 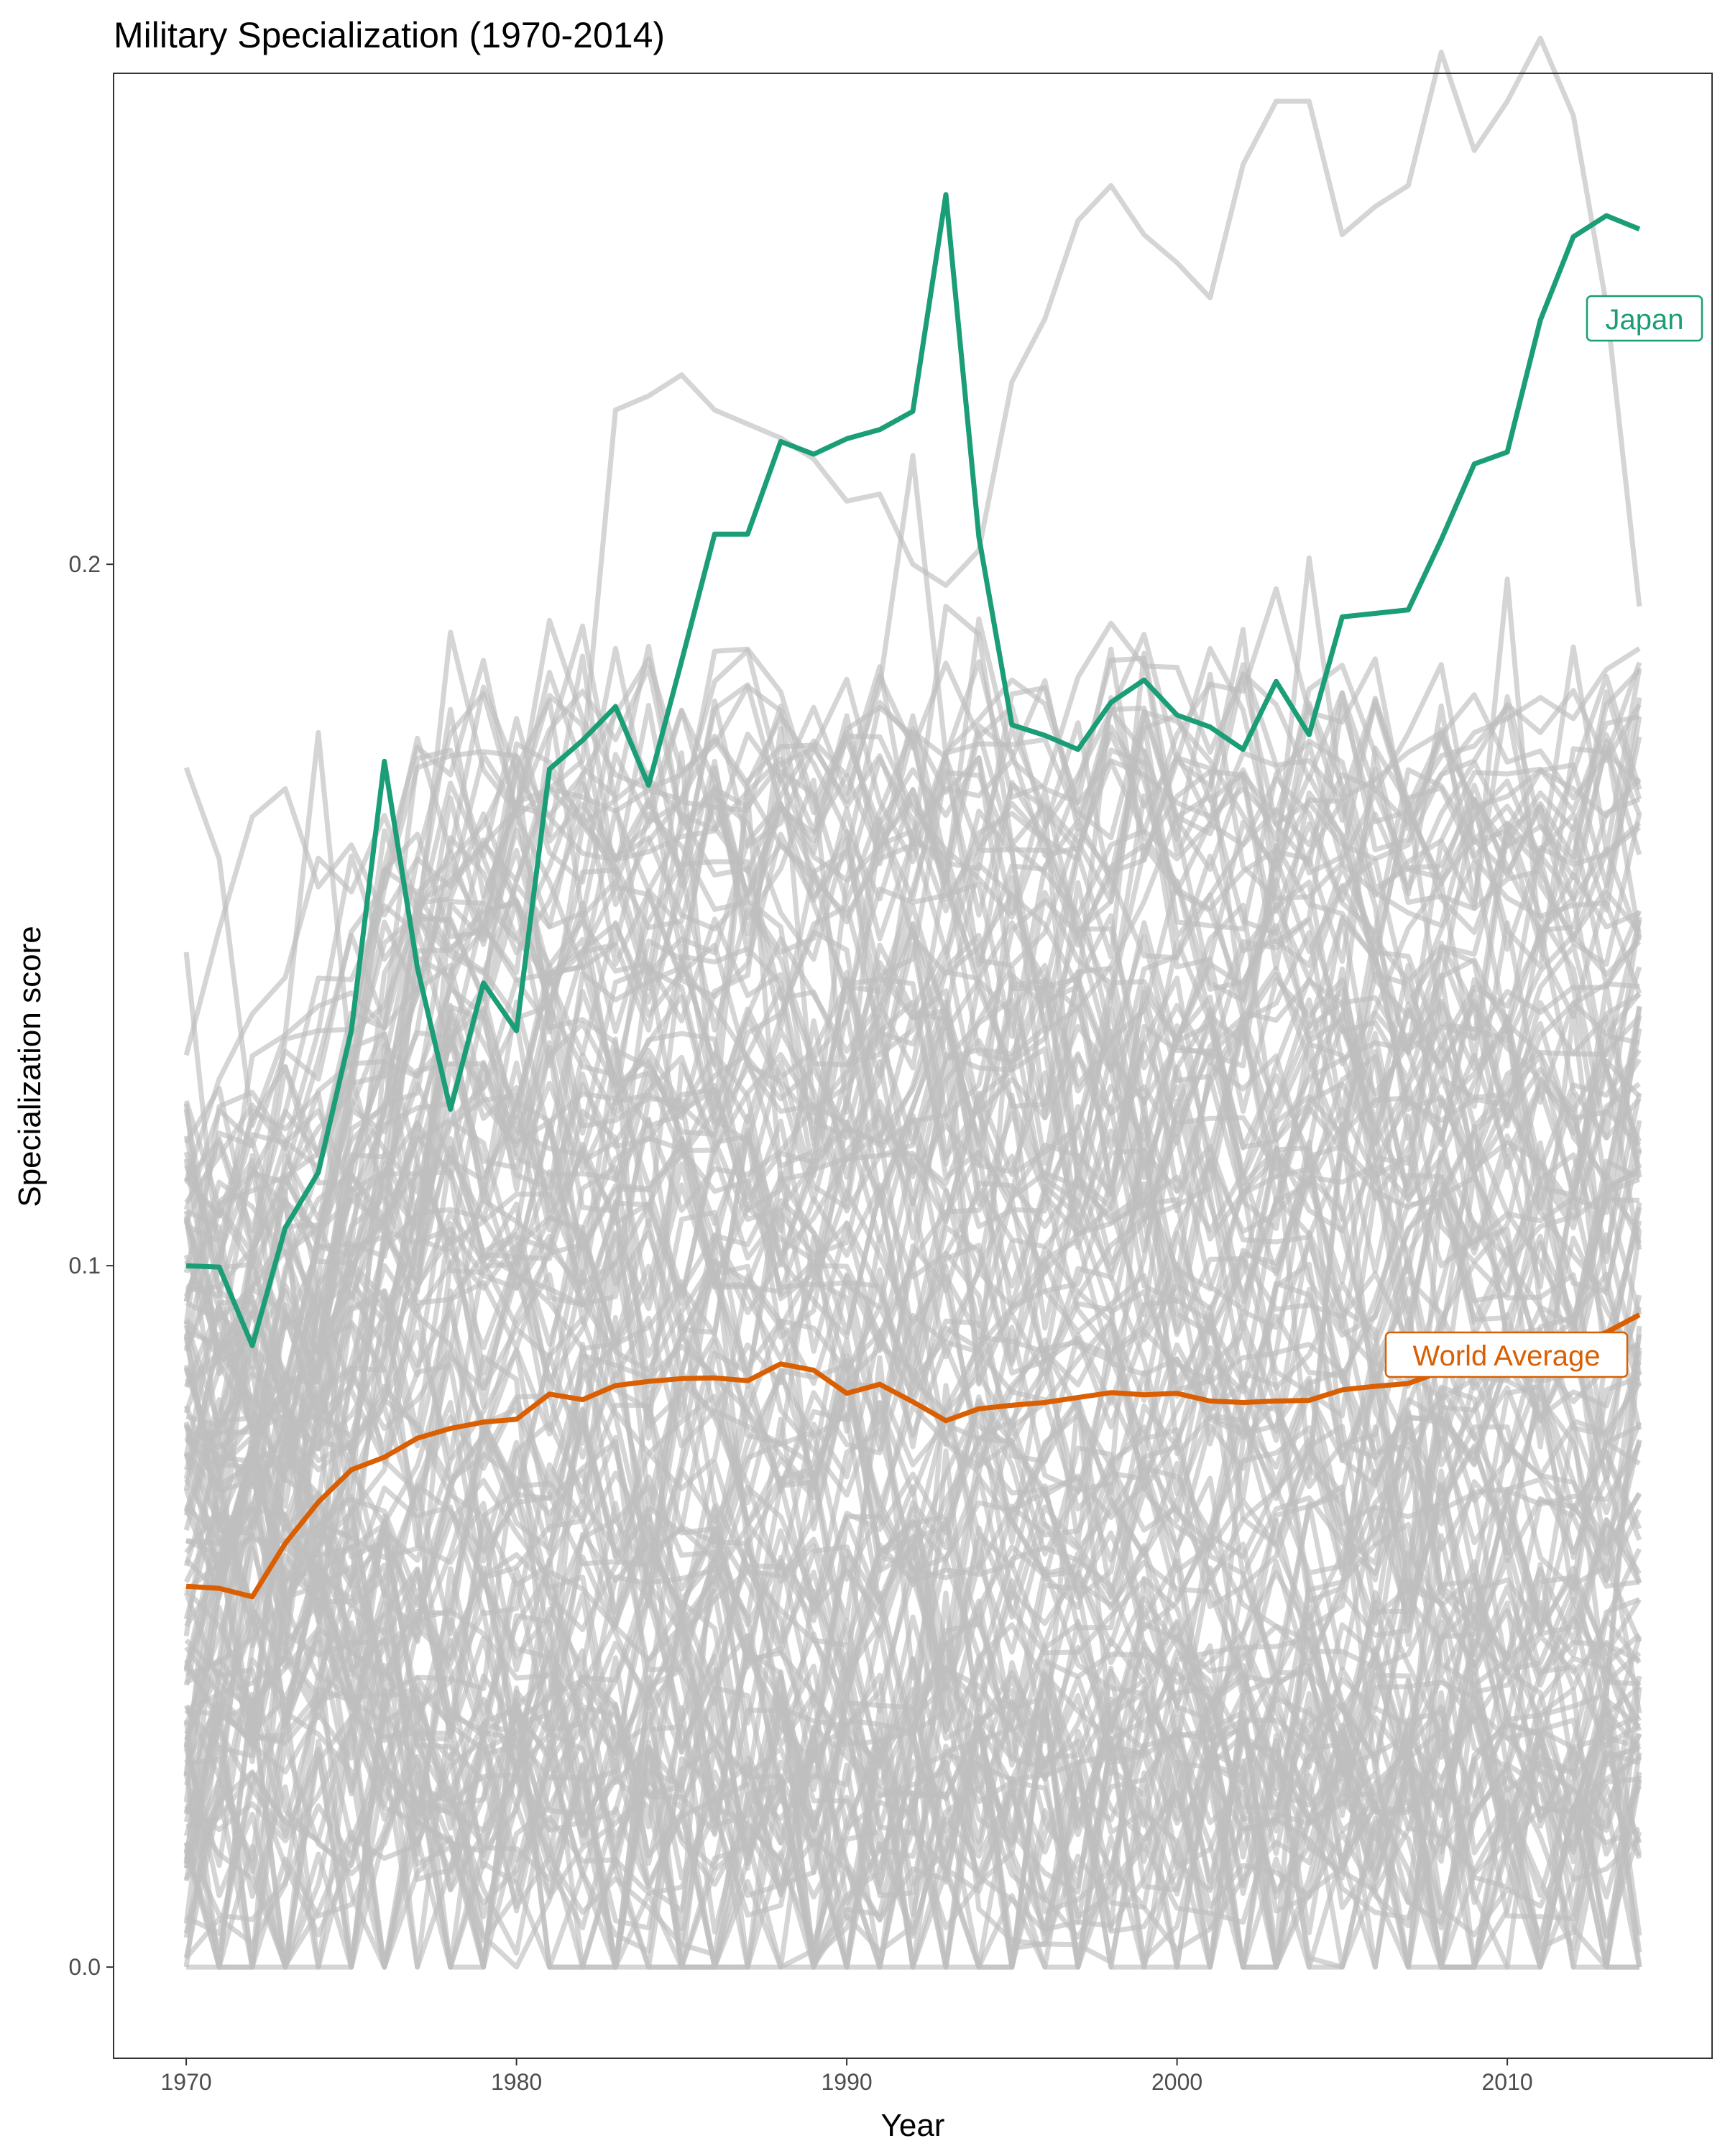 What do you see at coordinates (29, 1066) in the screenshot?
I see `y-axis-title: Specialization score` at bounding box center [29, 1066].